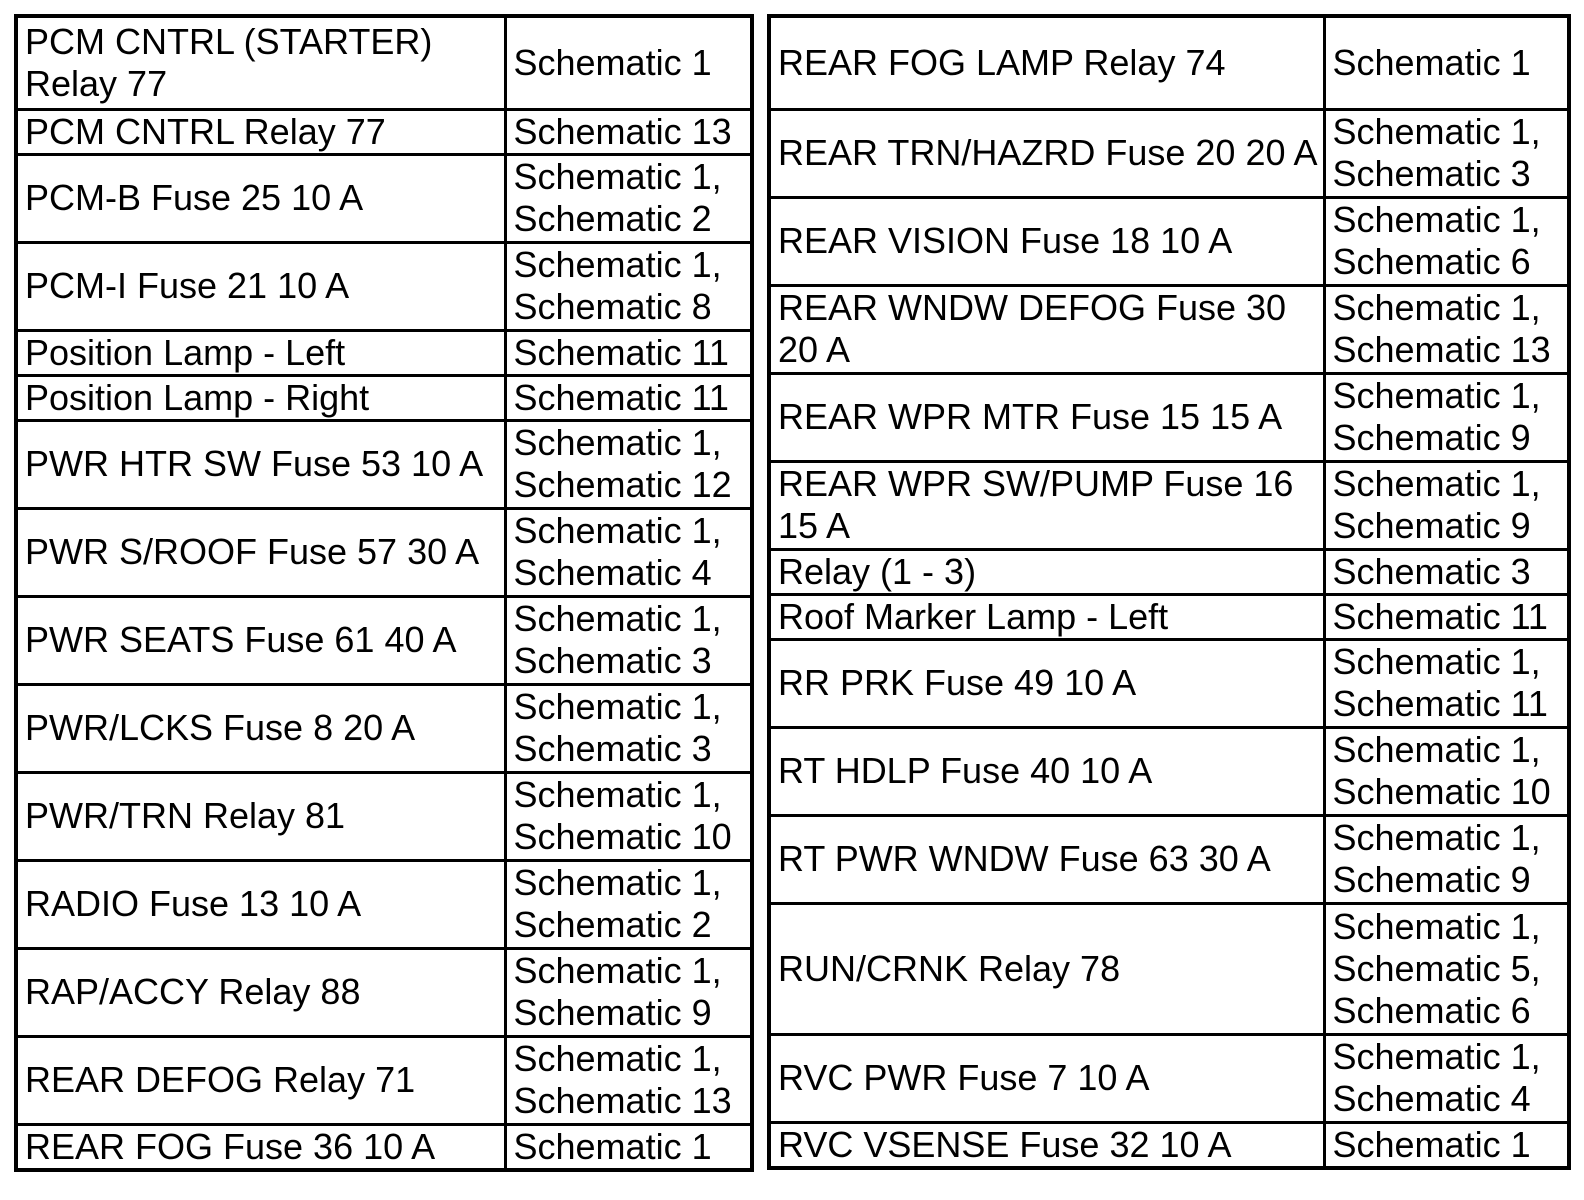 Image resolution: width=1584 pixels, height=1200 pixels. I want to click on component-cell: REAR DEFOG Relay 71, so click(260, 1080).